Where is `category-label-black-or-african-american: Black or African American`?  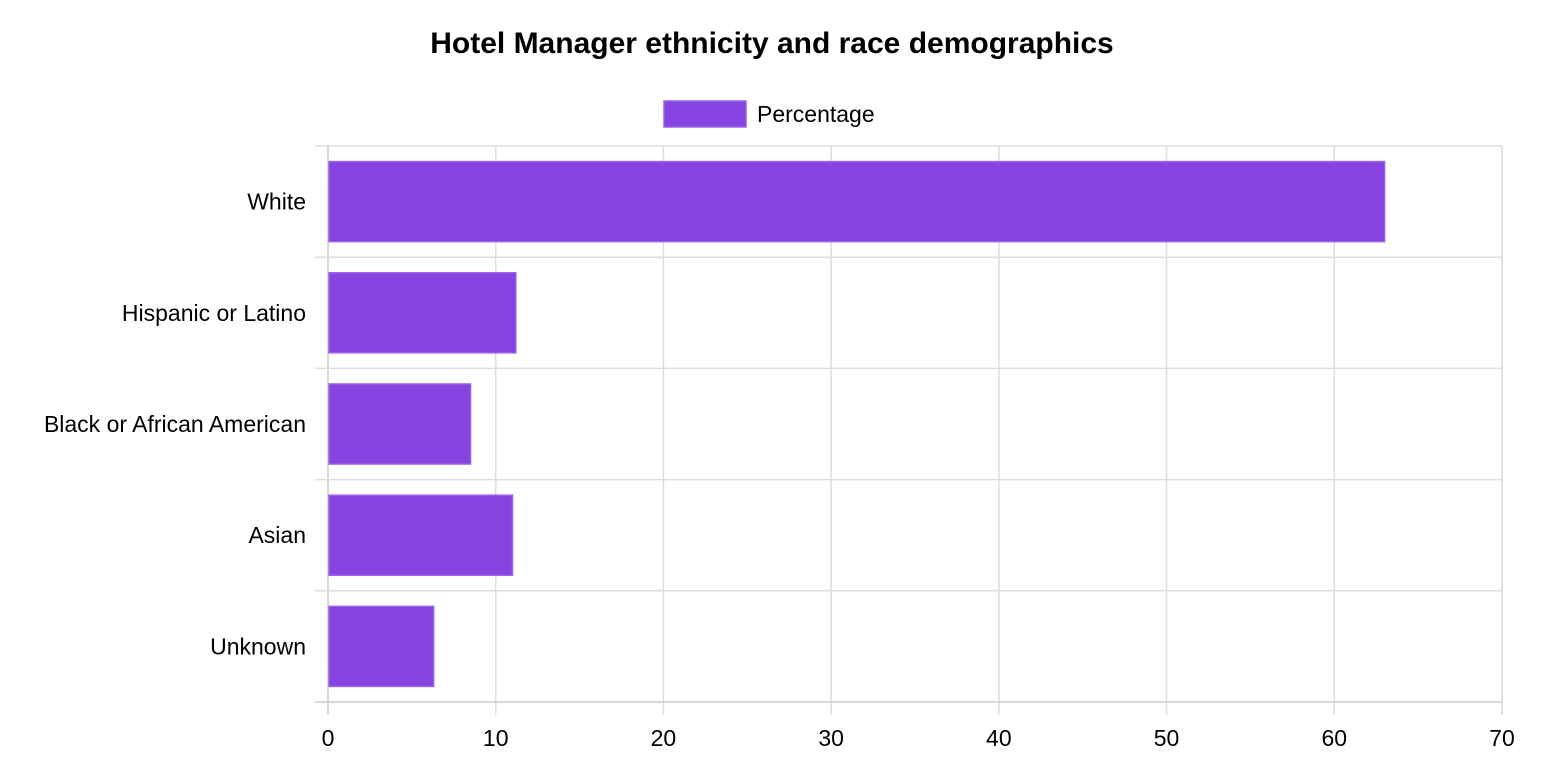 category-label-black-or-african-american: Black or African American is located at coordinates (175, 424).